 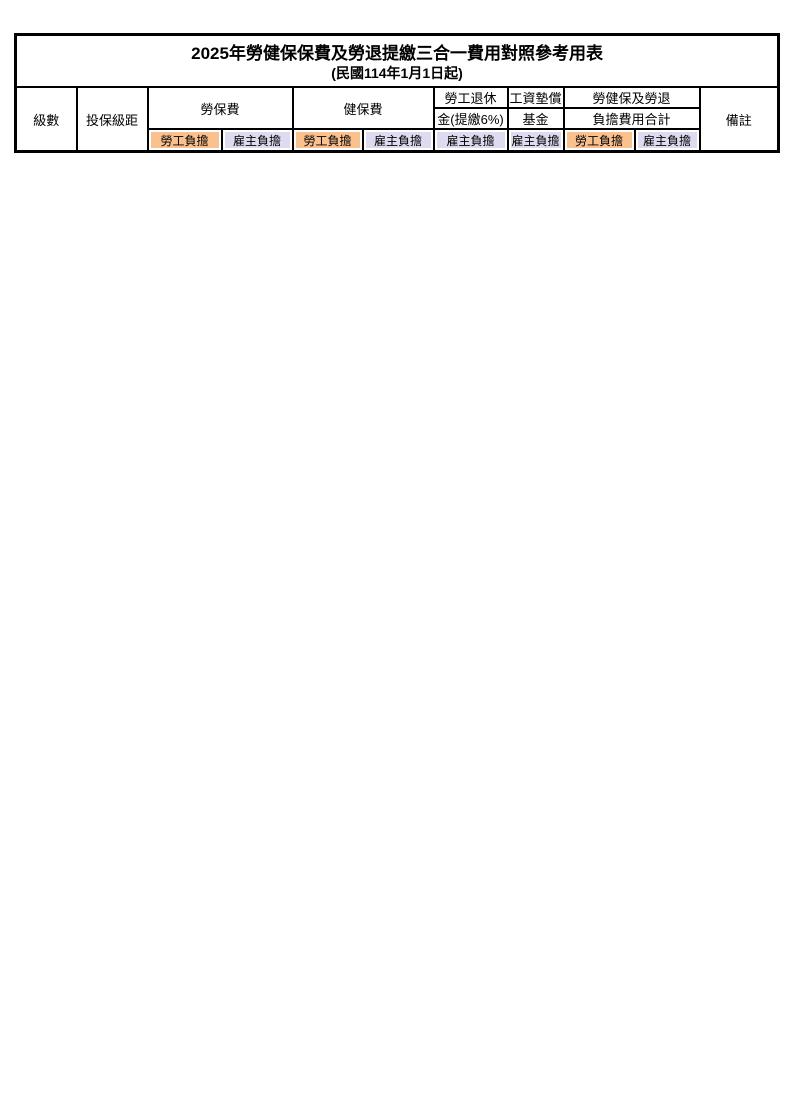 I want to click on table-title-cell: 2025年勞健保保費及勞退提繳三合一費用對照參考用表 (民國114年1月1日起), so click(x=397, y=60).